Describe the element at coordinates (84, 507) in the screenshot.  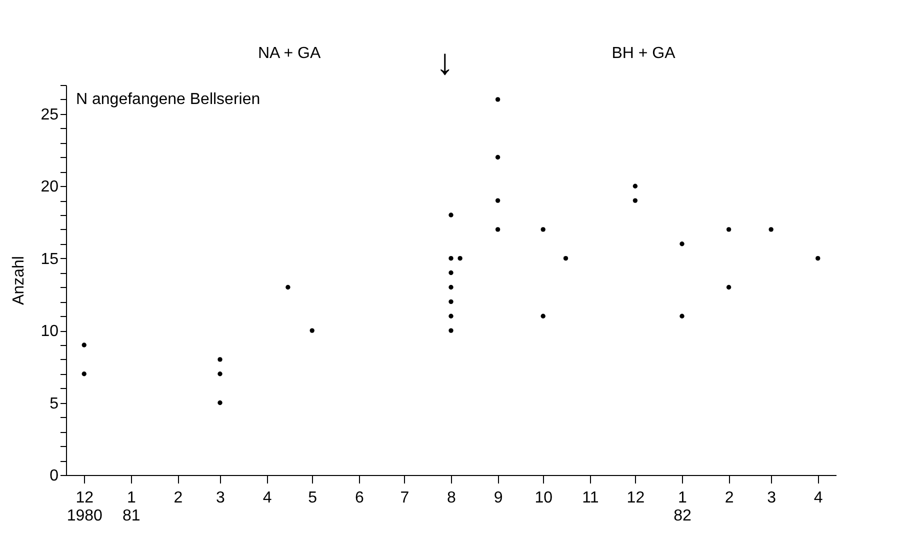
I see `x-tick-label: 12 1980` at that location.